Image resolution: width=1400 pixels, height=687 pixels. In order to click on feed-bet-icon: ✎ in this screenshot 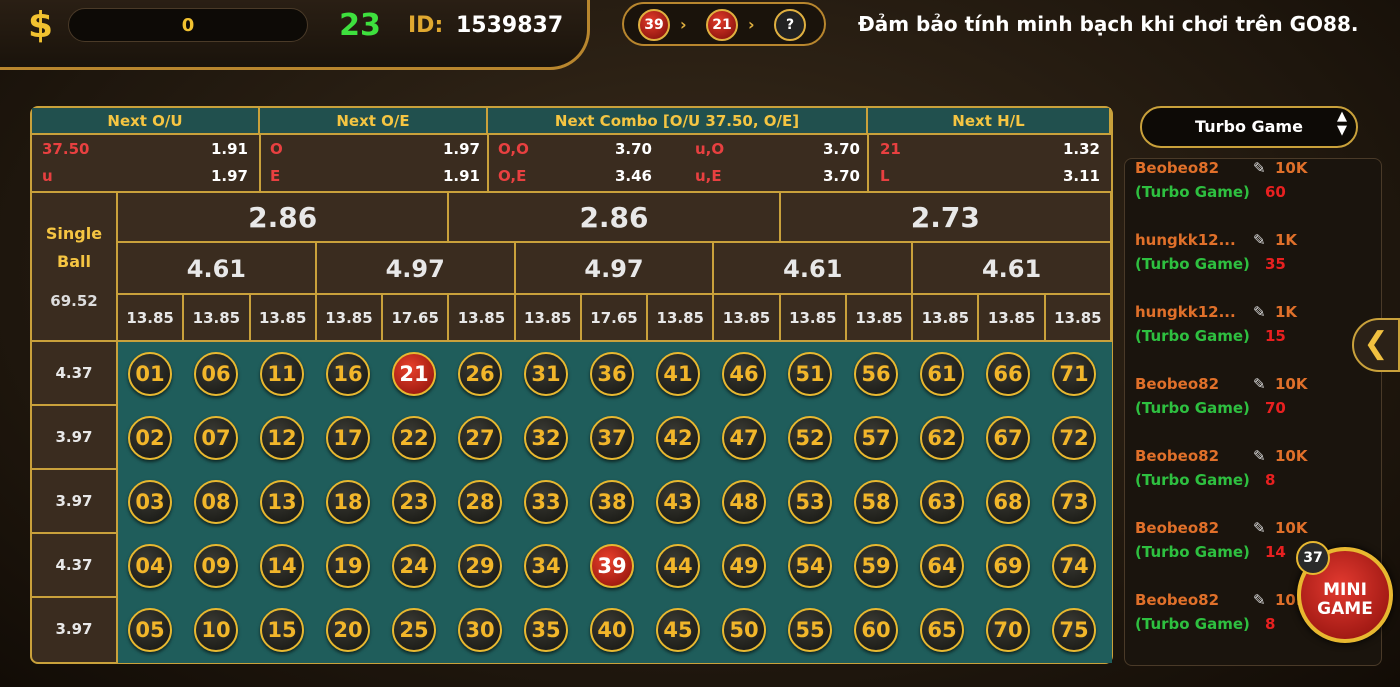, I will do `click(1259, 312)`.